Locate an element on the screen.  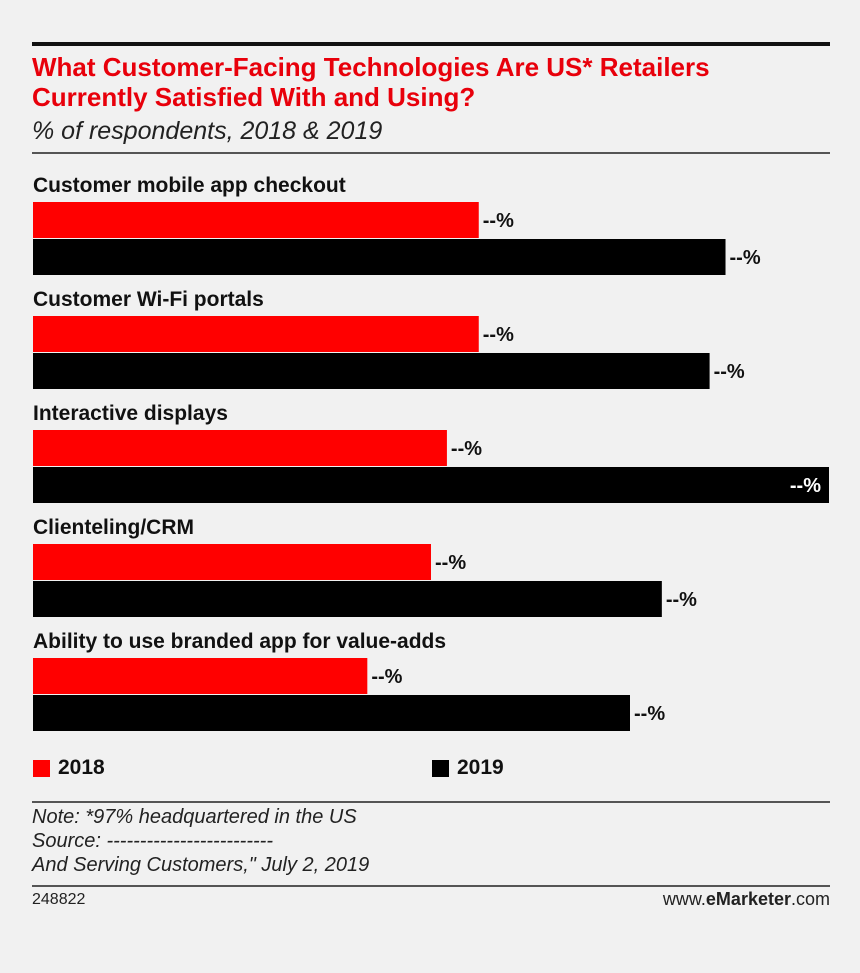
category-label-interactive-displays: Interactive displays is located at coordinates (130, 413).